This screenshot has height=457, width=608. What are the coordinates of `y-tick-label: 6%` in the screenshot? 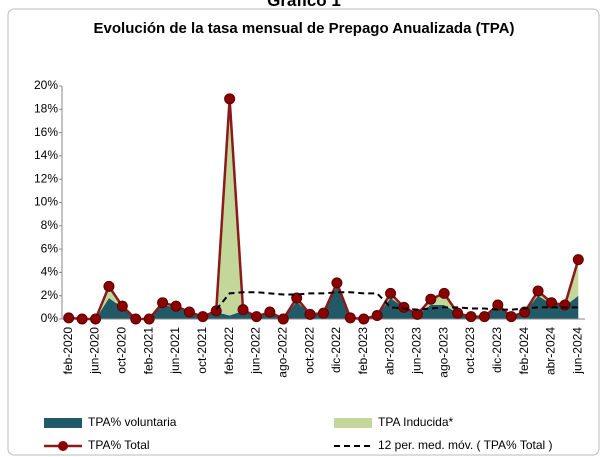 It's located at (50, 248).